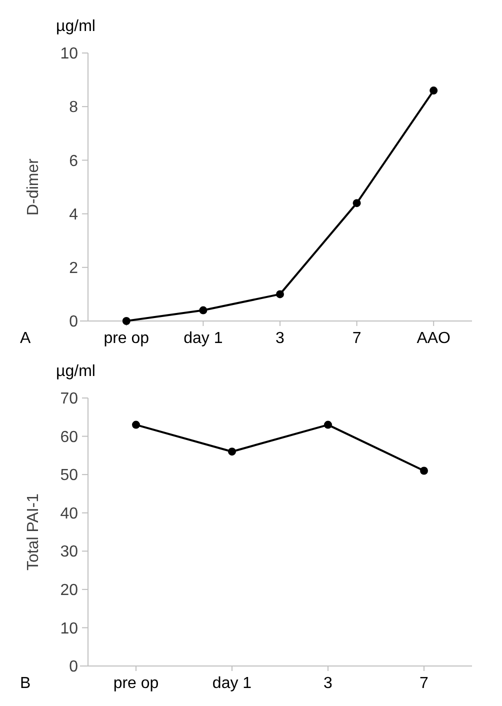 This screenshot has height=706, width=502. Describe the element at coordinates (25, 338) in the screenshot. I see `text: A` at that location.